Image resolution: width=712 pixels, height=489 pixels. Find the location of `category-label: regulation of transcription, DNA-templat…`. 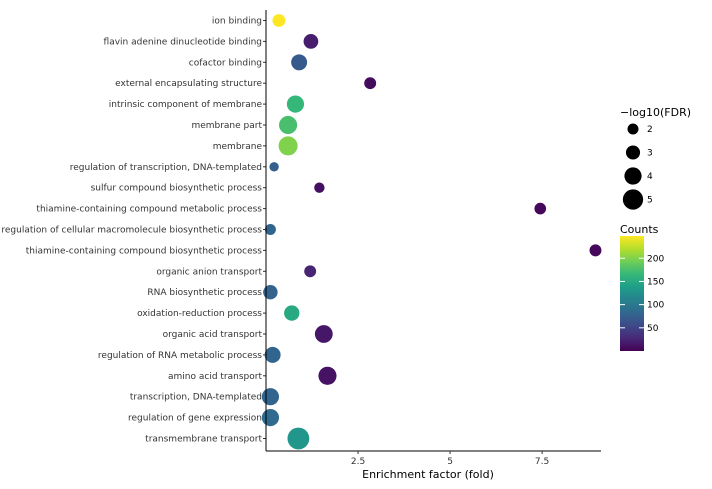

category-label: regulation of transcription, DNA-templat… is located at coordinates (166, 168).